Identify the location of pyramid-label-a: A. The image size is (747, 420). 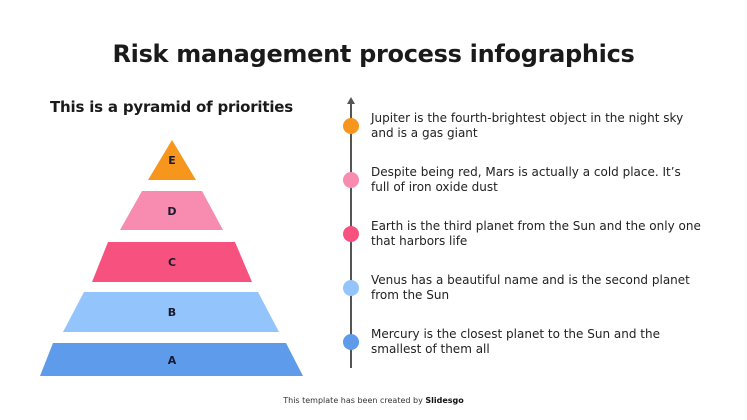
(172, 360).